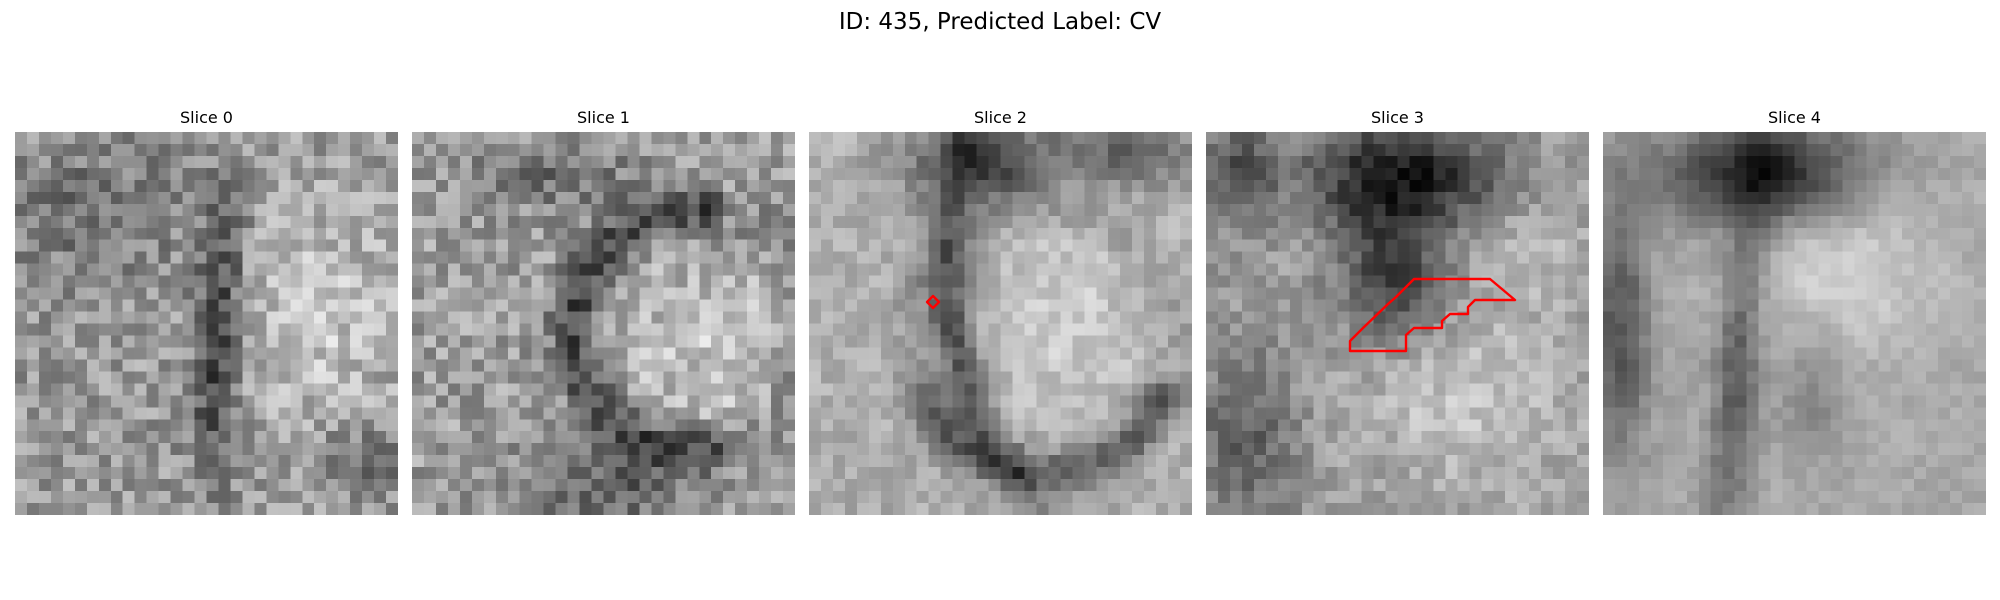 The height and width of the screenshot is (600, 2000). What do you see at coordinates (1794, 117) in the screenshot?
I see `slice-title-4: Slice 4` at bounding box center [1794, 117].